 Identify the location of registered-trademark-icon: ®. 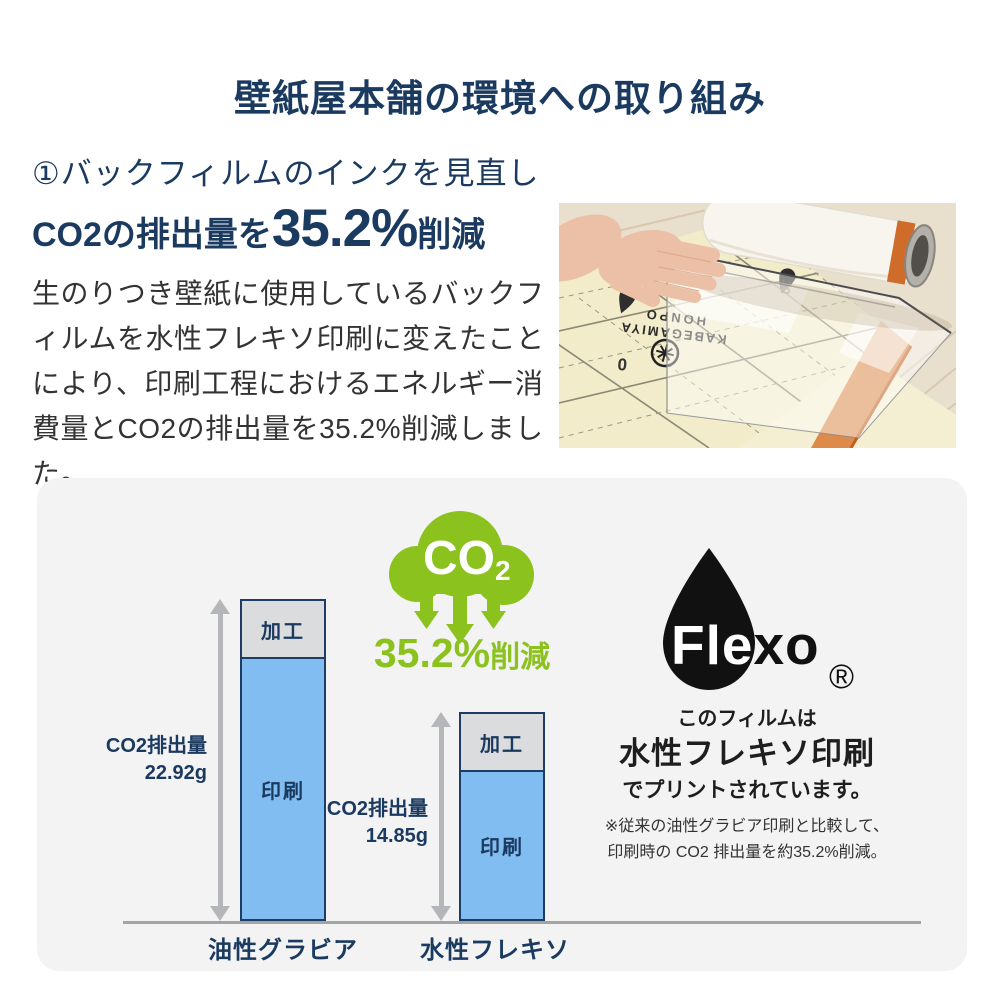
(841, 677).